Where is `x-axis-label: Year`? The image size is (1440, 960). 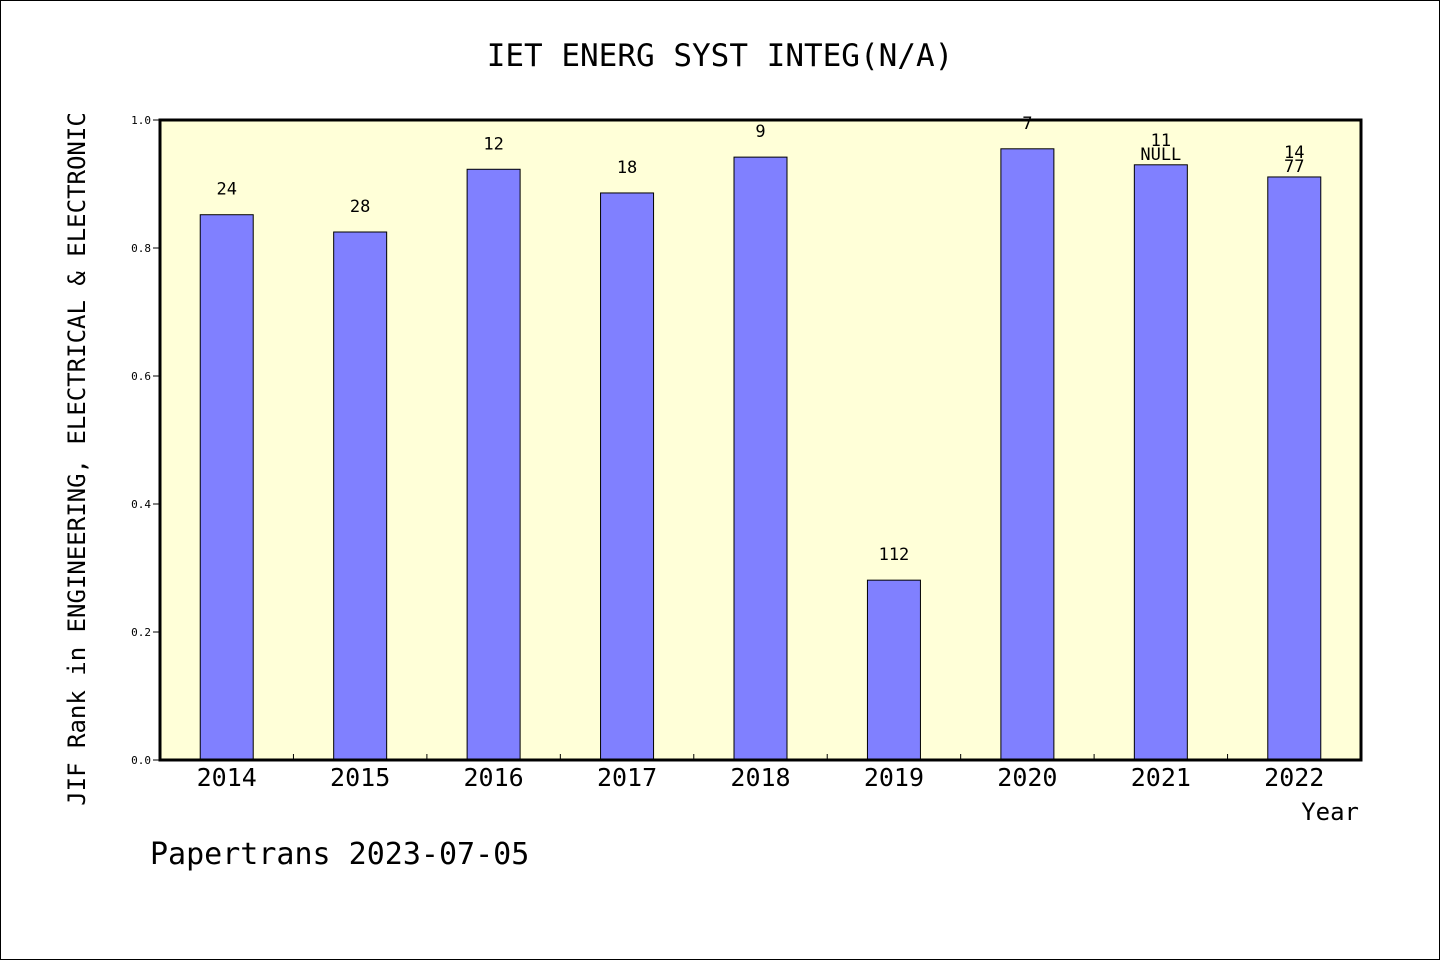
x-axis-label: Year is located at coordinates (1330, 812).